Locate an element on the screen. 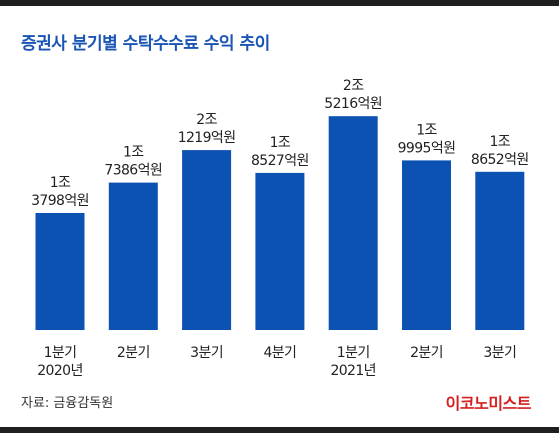  value-label-0-0: 1조 is located at coordinates (60, 183).